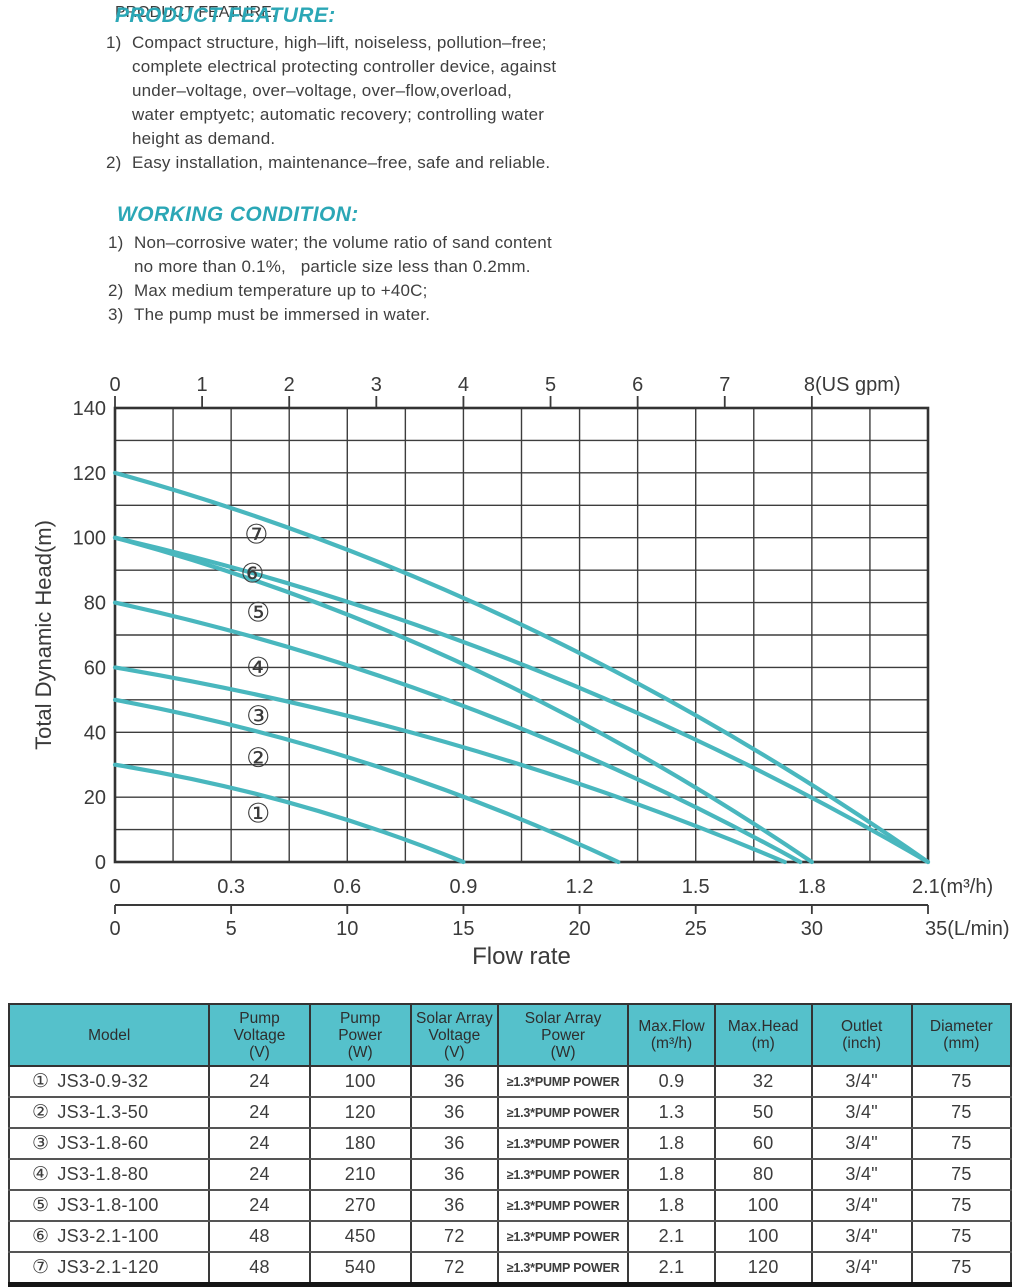  Describe the element at coordinates (952, 887) in the screenshot. I see `m3h-axis-label: 2.1(m³/h)` at that location.